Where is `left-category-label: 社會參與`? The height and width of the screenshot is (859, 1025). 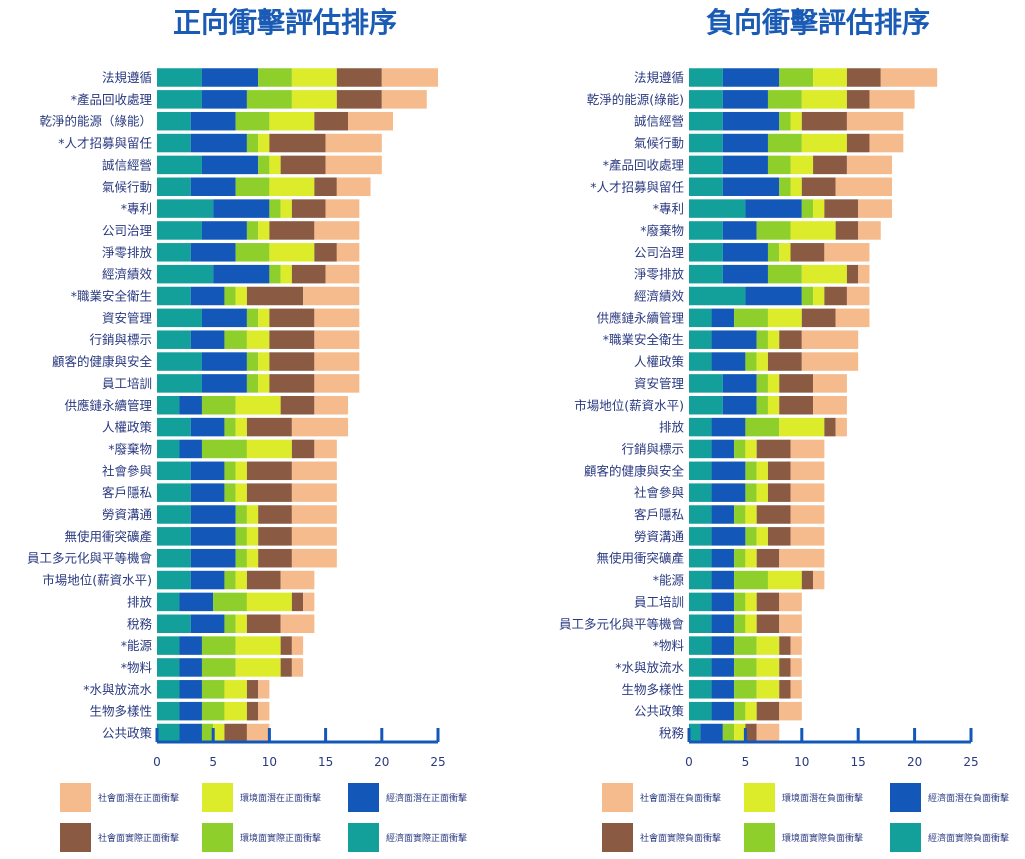 left-category-label: 社會參與 is located at coordinates (127, 470).